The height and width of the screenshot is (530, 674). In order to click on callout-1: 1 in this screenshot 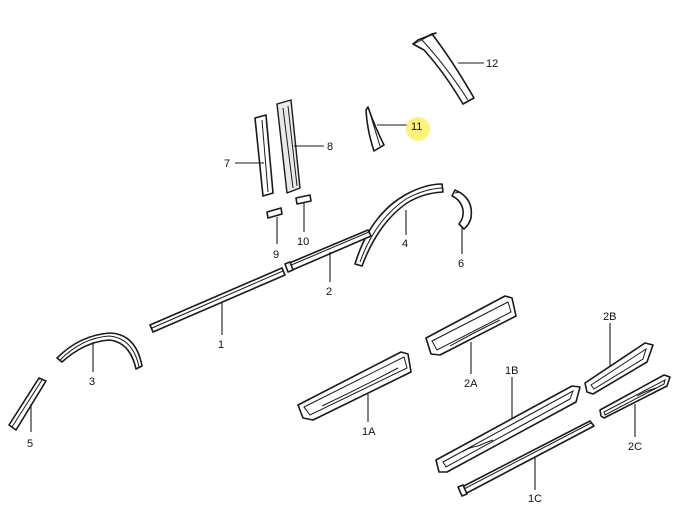, I will do `click(221, 345)`.